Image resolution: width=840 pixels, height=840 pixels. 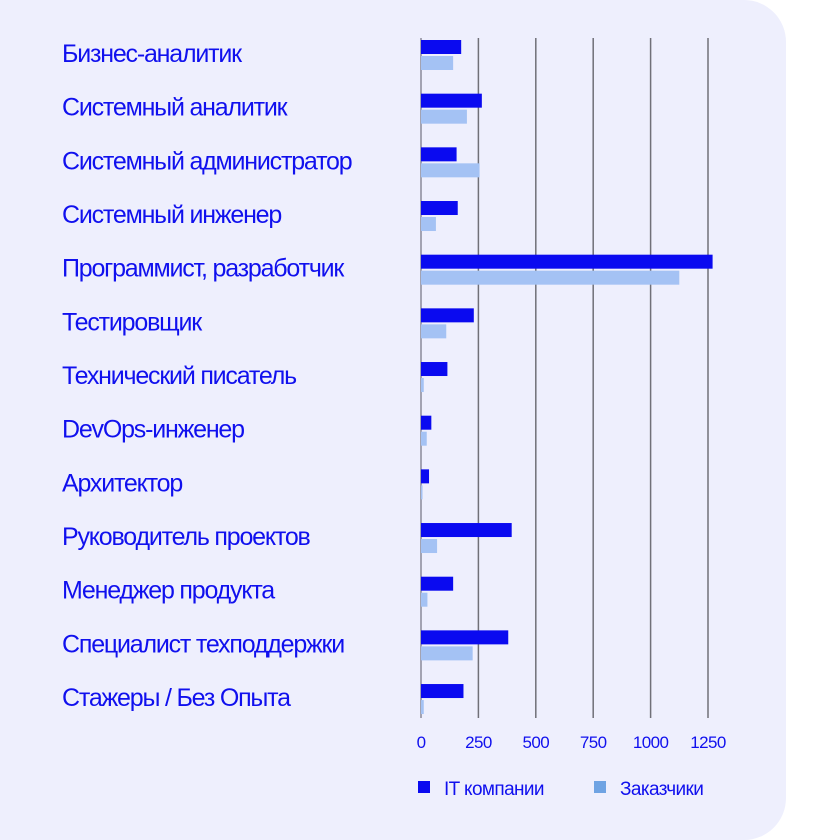 What do you see at coordinates (561, 789) in the screenshot?
I see `legend: IT компании Заказчики` at bounding box center [561, 789].